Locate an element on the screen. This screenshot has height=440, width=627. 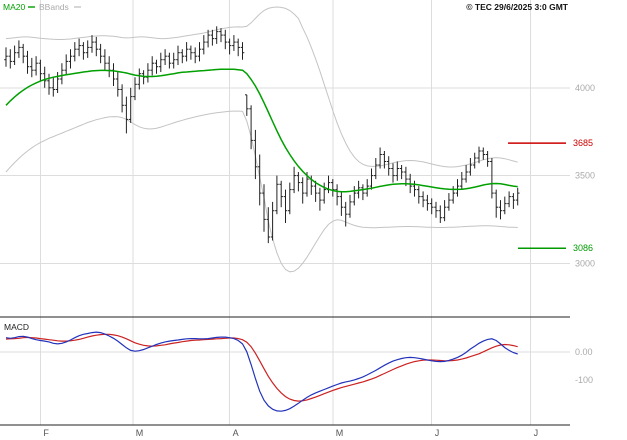
macd-signal-line is located at coordinates (261, 367).